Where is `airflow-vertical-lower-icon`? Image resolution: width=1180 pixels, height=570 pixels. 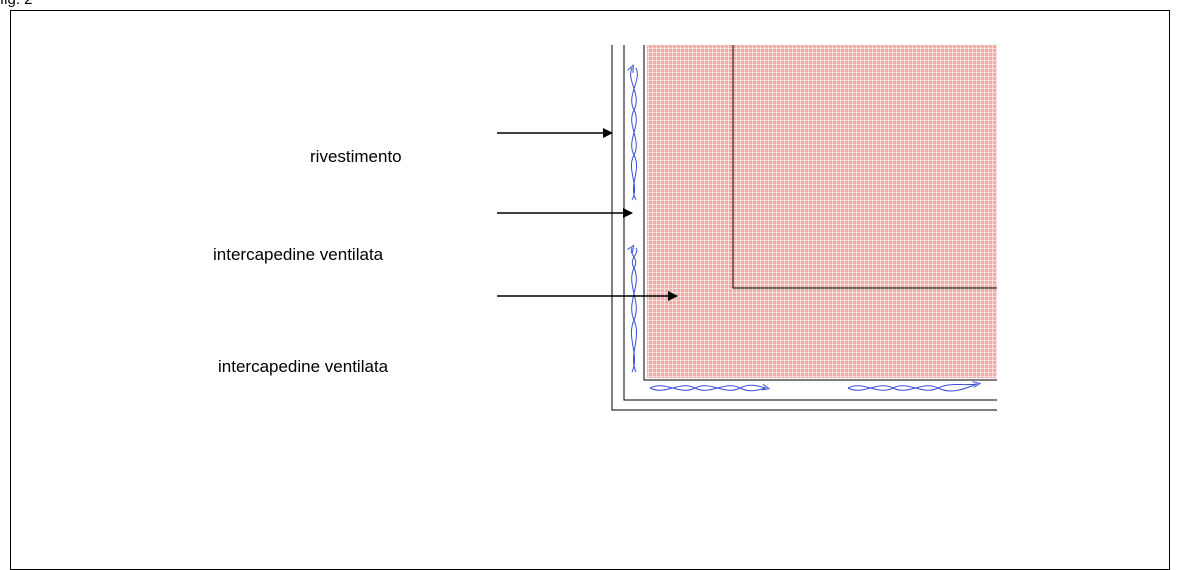
airflow-vertical-lower-icon is located at coordinates (634, 310).